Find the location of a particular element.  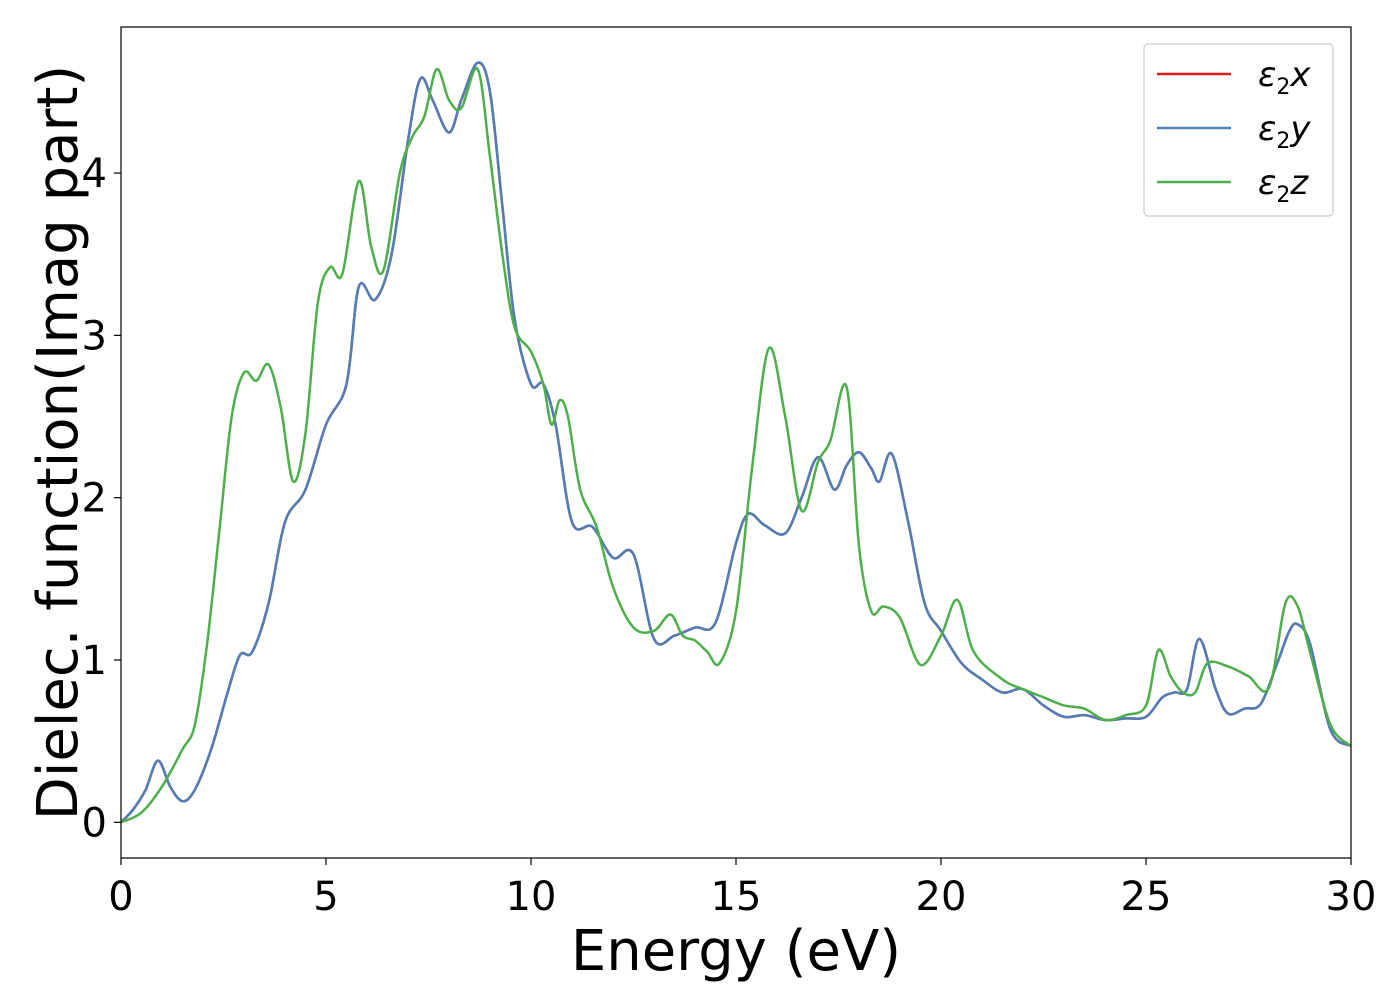

x-axis-label: Energy (eV) is located at coordinates (736, 951).